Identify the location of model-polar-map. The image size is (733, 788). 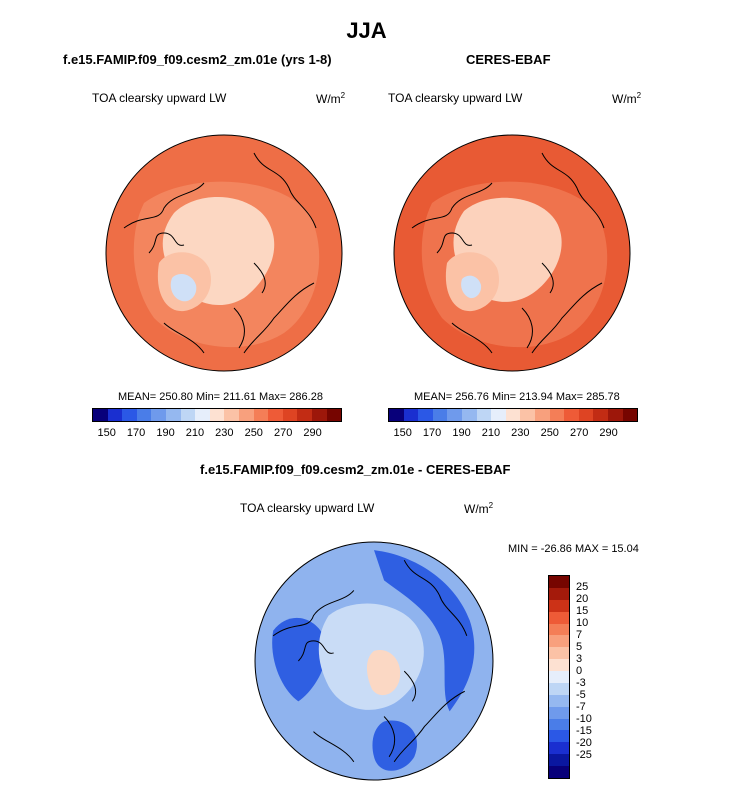
(224, 253).